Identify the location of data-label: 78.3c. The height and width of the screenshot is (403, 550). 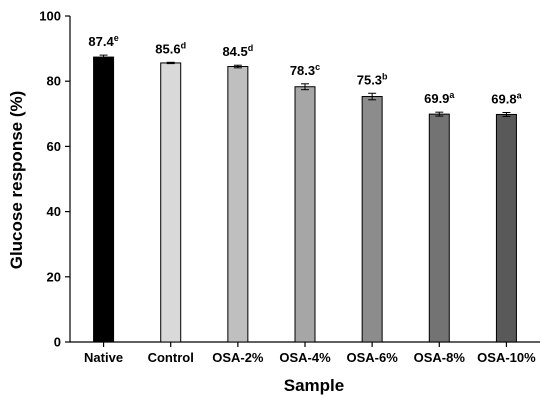
(305, 70).